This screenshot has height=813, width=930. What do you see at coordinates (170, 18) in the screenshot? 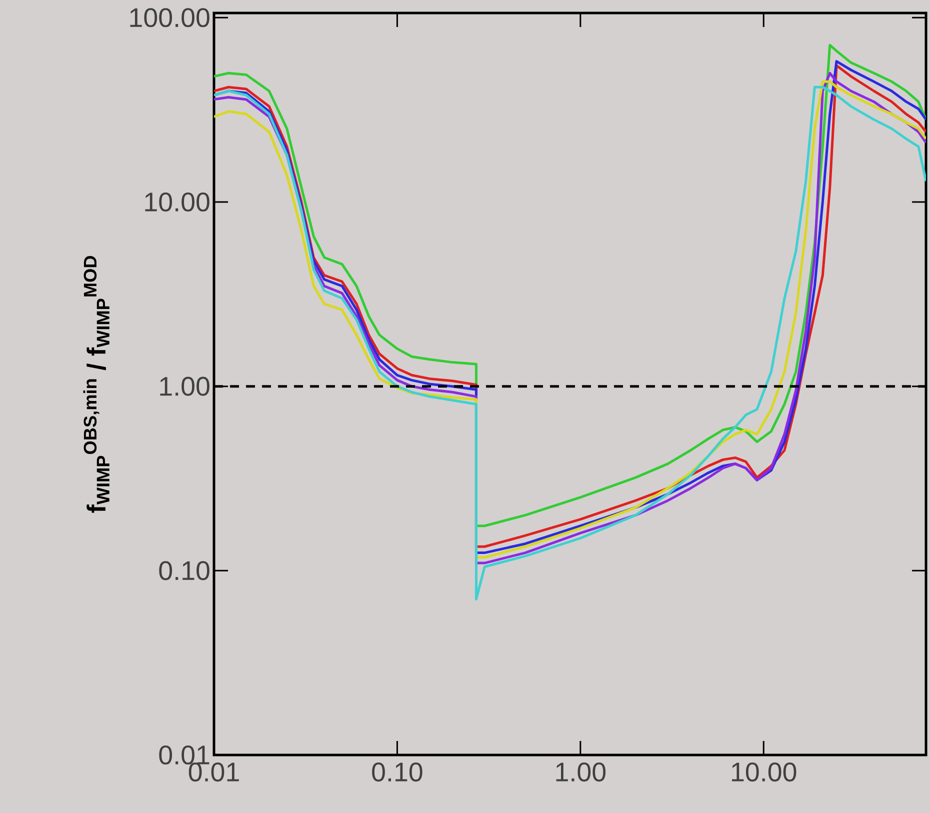
I see `y-tick-label: 100.00` at bounding box center [170, 18].